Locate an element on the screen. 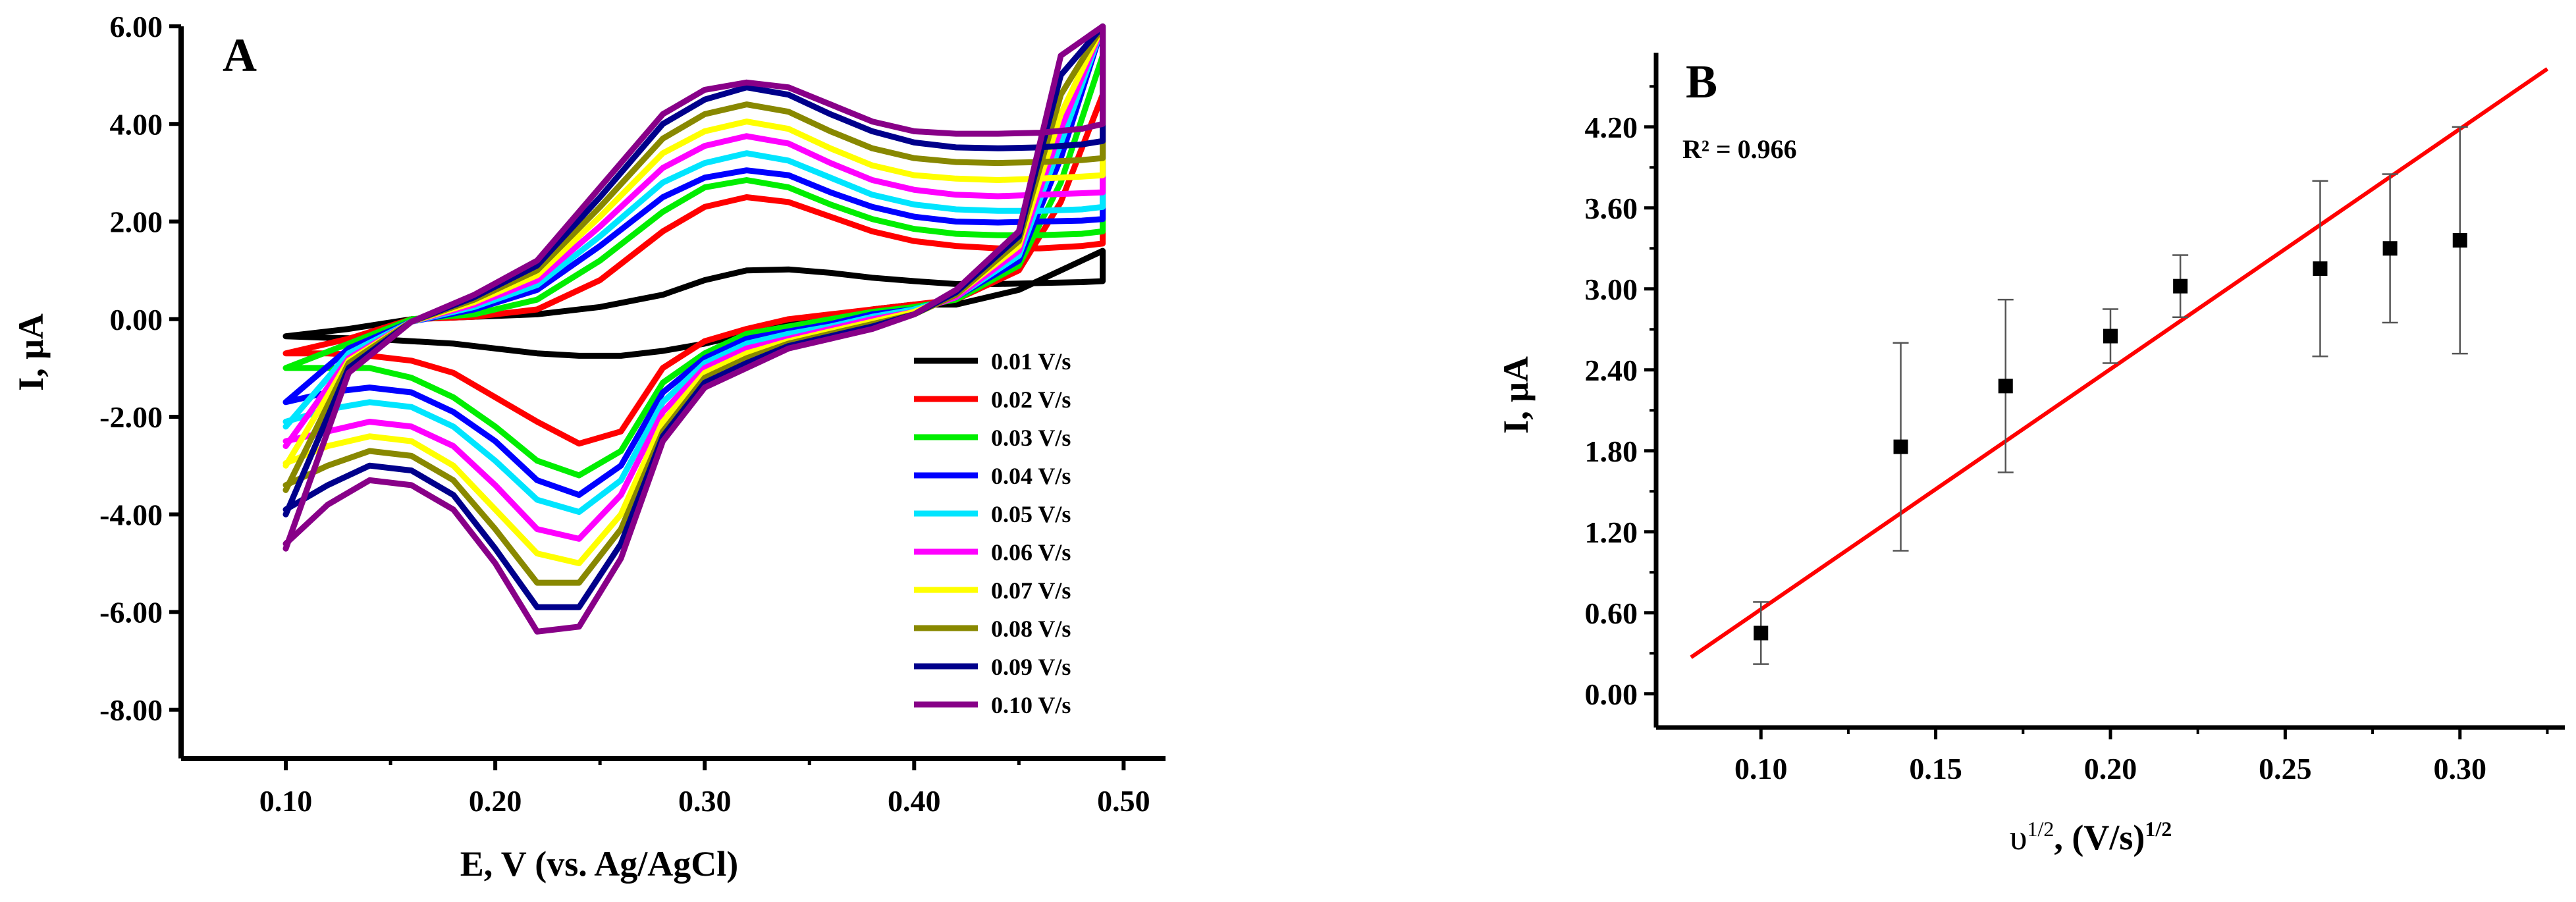 This screenshot has height=902, width=2576. chart-b-y-tick-label: 2.40 is located at coordinates (1611, 370).